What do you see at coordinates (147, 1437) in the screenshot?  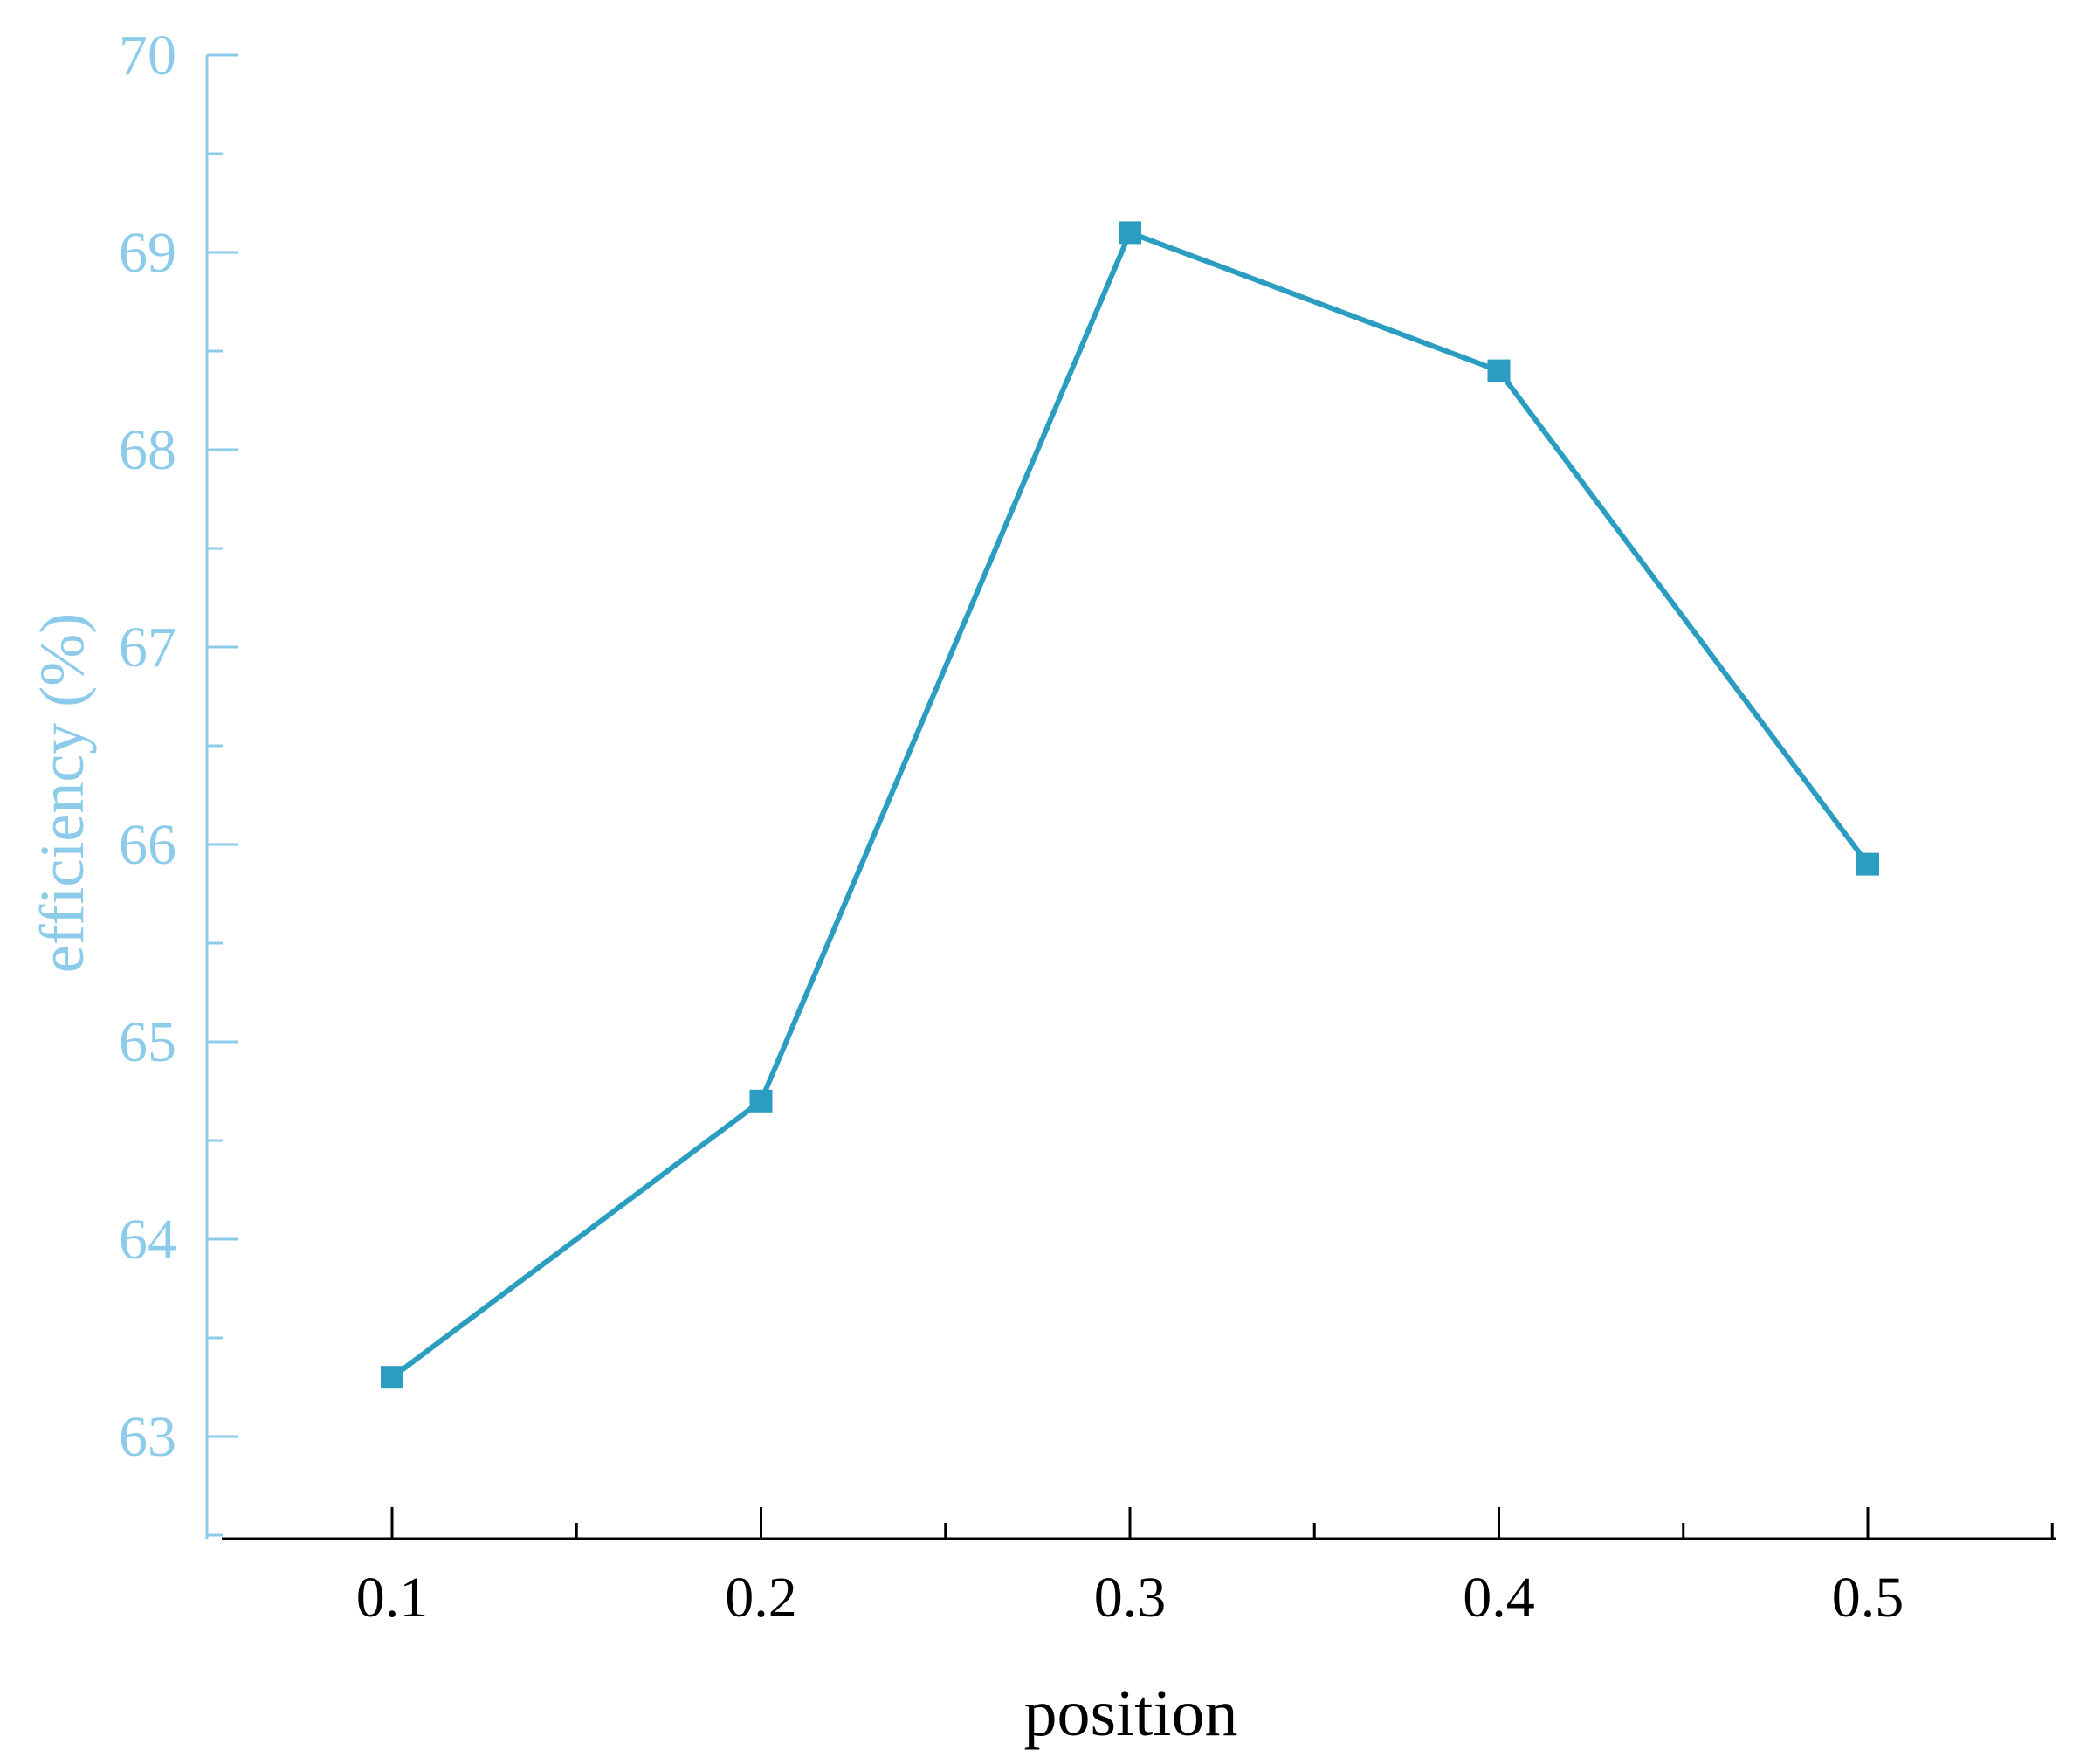 I see `y-tick-label: 63` at bounding box center [147, 1437].